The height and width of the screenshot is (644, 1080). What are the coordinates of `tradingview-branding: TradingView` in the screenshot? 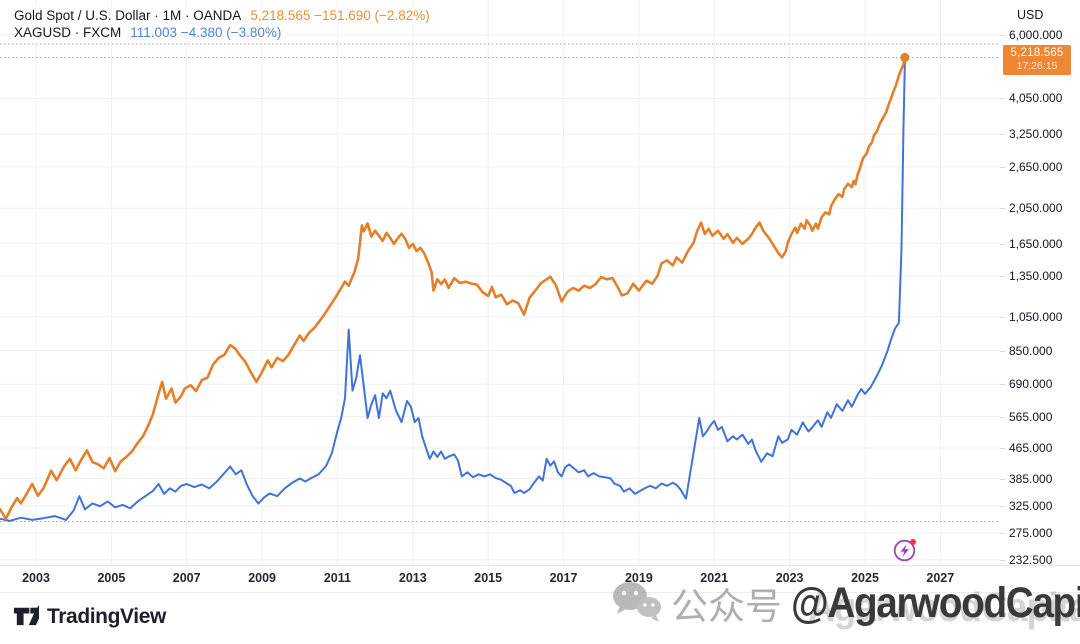 It's located at (89, 617).